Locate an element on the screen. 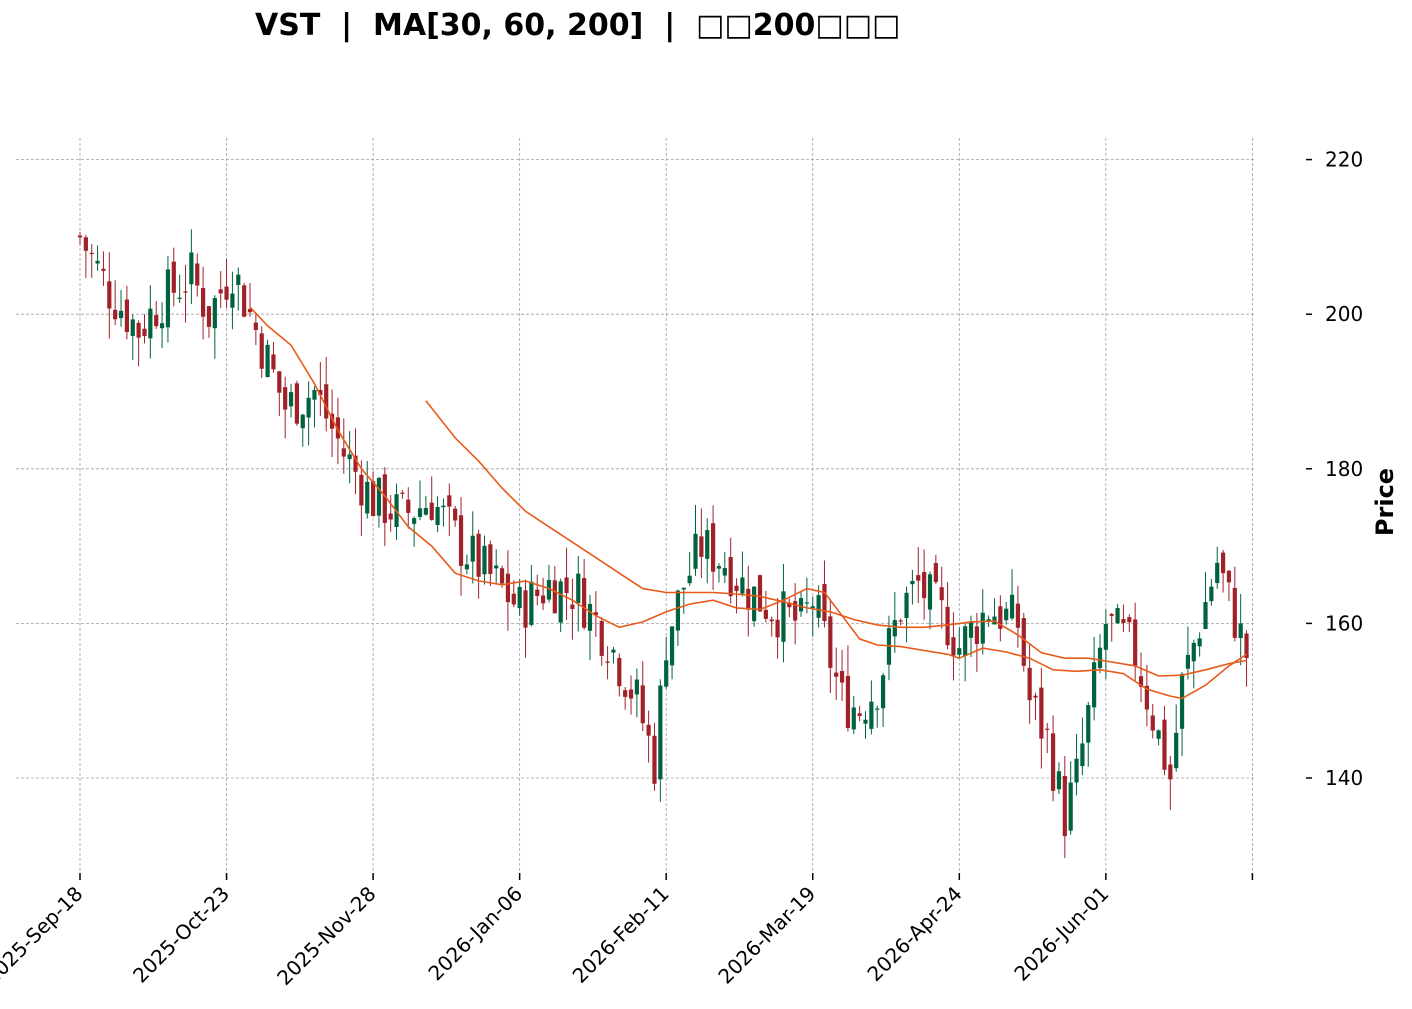 This screenshot has height=1009, width=1412. y-tick-label: 180 is located at coordinates (1344, 469).